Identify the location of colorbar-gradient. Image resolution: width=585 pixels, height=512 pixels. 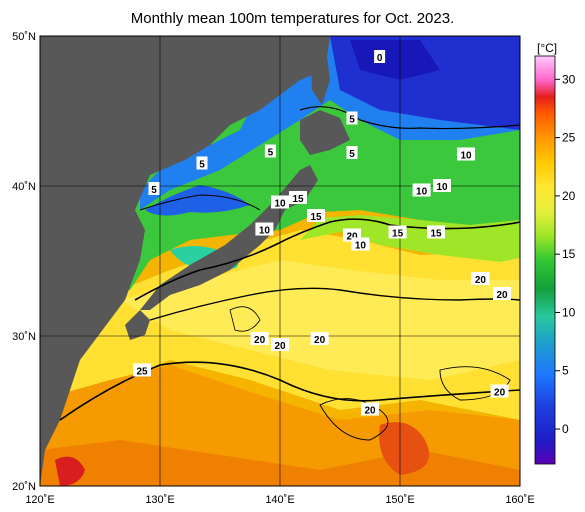
(545, 260).